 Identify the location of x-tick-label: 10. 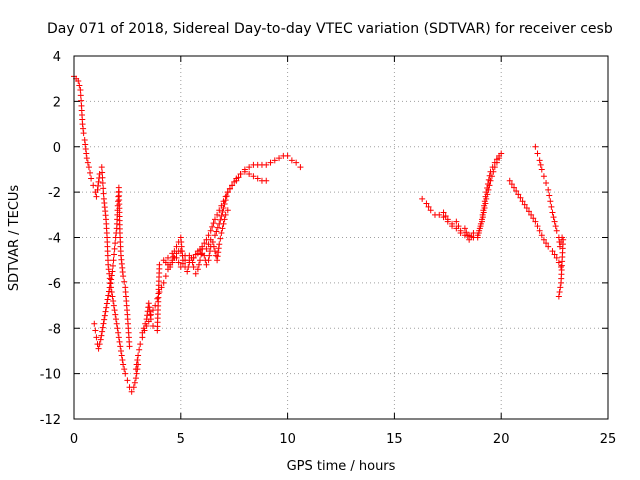
(287, 439).